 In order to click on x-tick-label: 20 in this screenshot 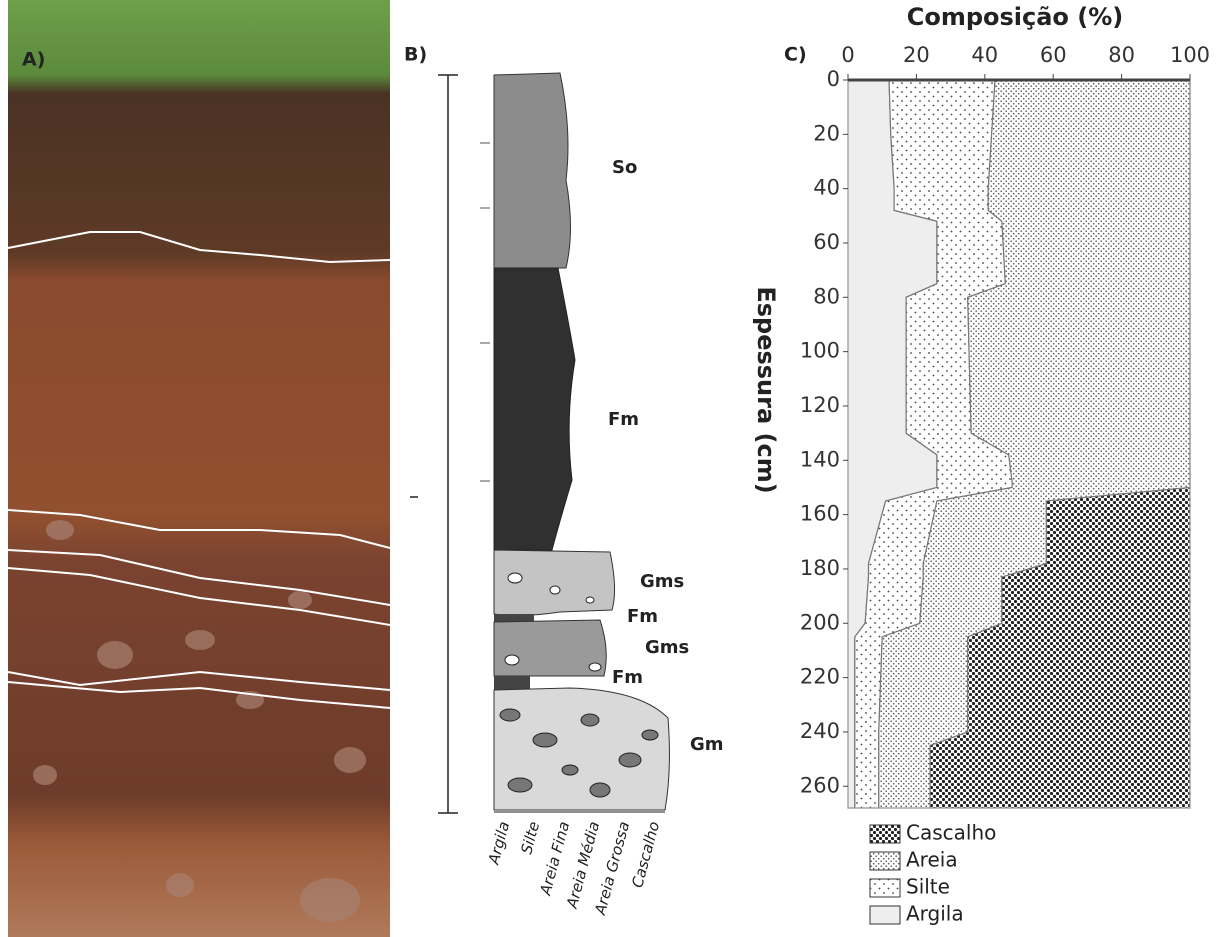, I will do `click(916, 55)`.